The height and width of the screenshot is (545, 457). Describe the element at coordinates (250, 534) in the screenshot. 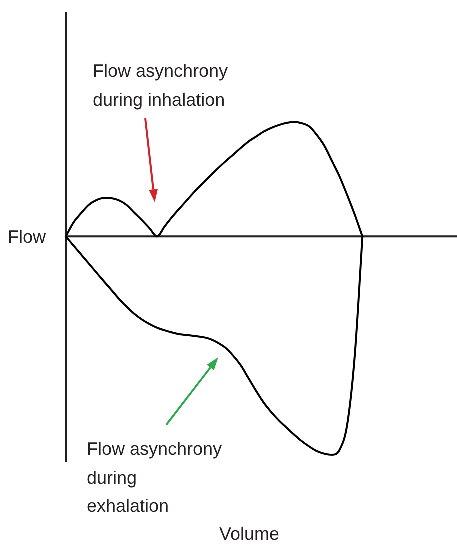

I see `x-axis-title: Volume` at that location.